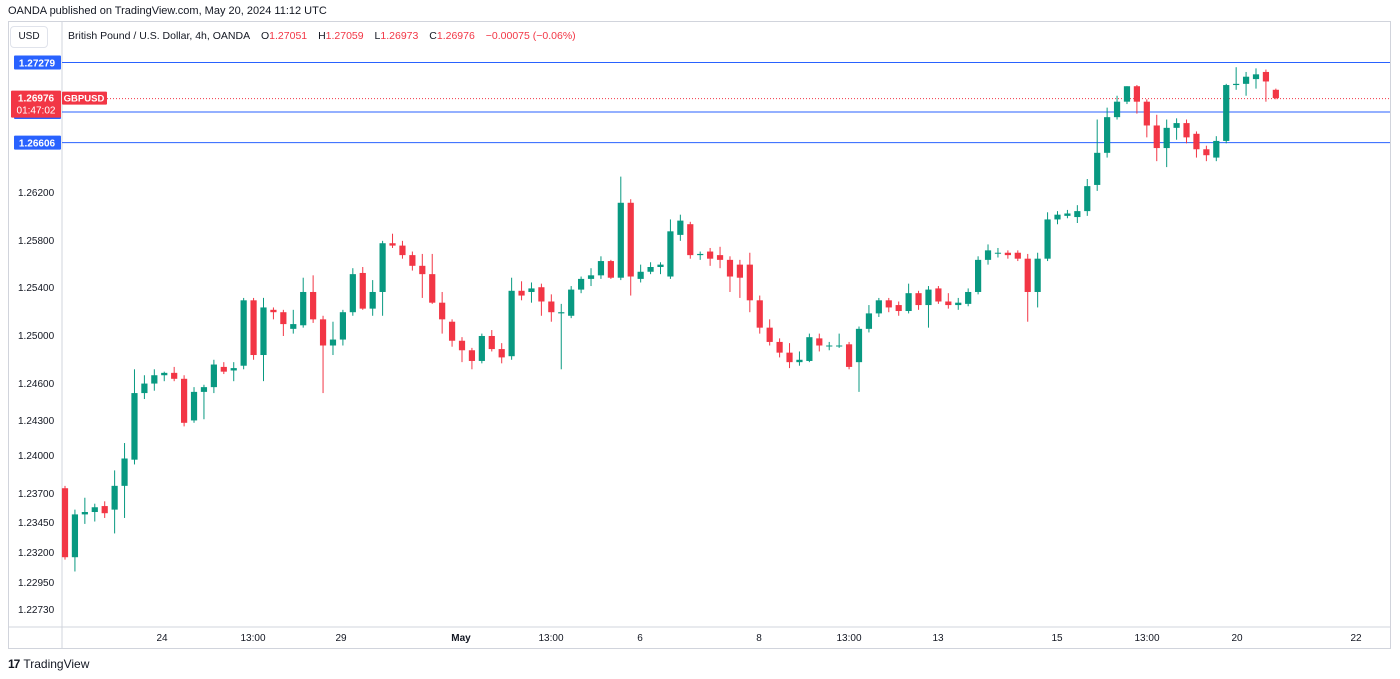 This screenshot has height=679, width=1400. I want to click on high-value: 1.27059, so click(344, 36).